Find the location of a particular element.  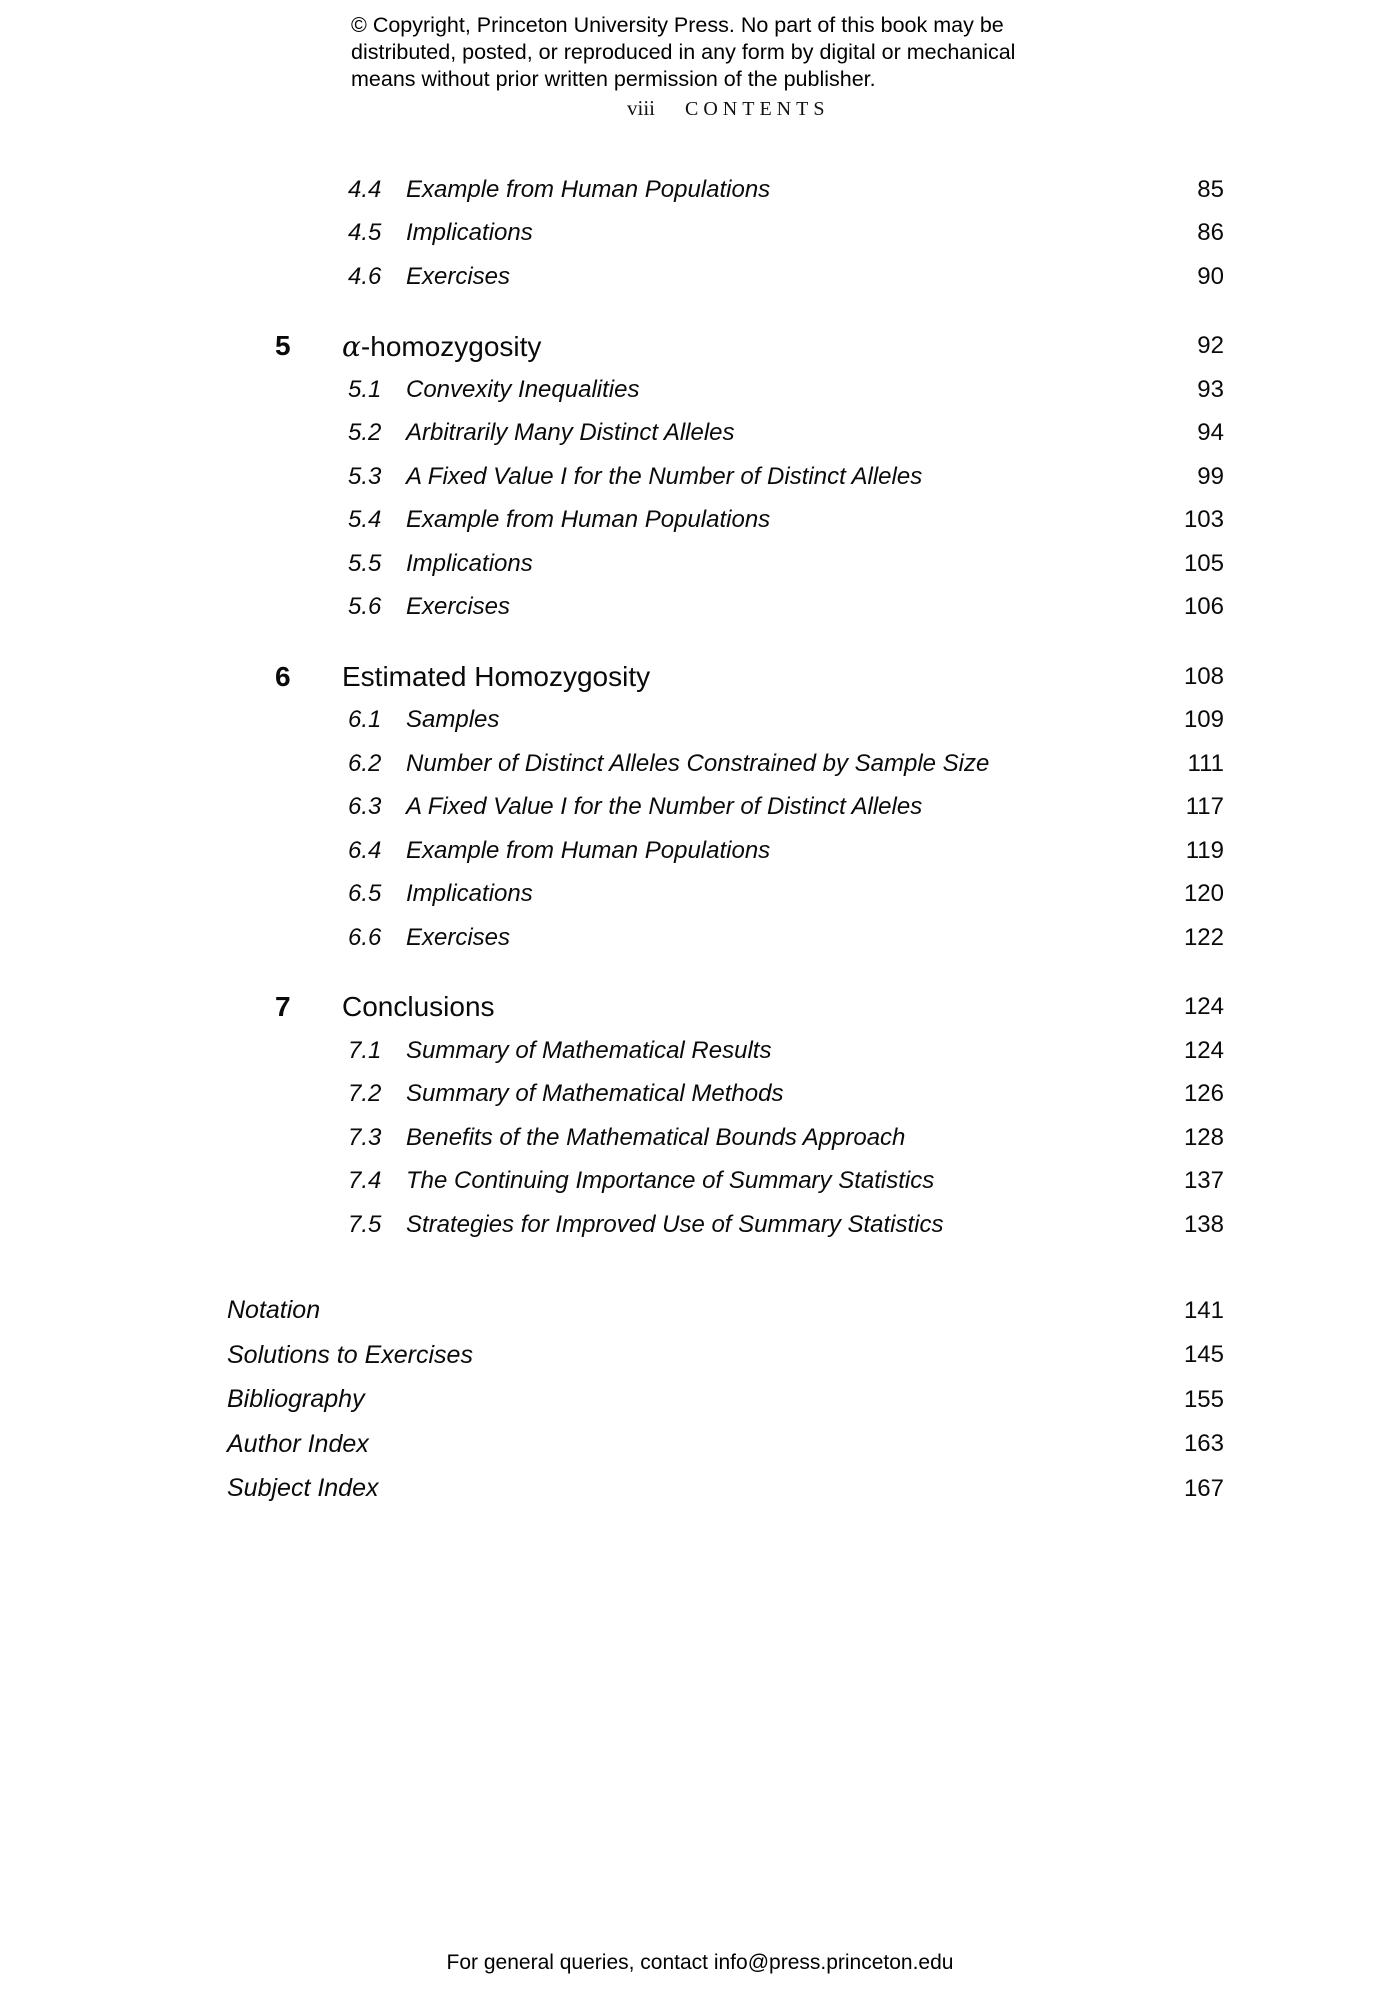

toc-entry-page-number: 137 is located at coordinates (1203, 1181).